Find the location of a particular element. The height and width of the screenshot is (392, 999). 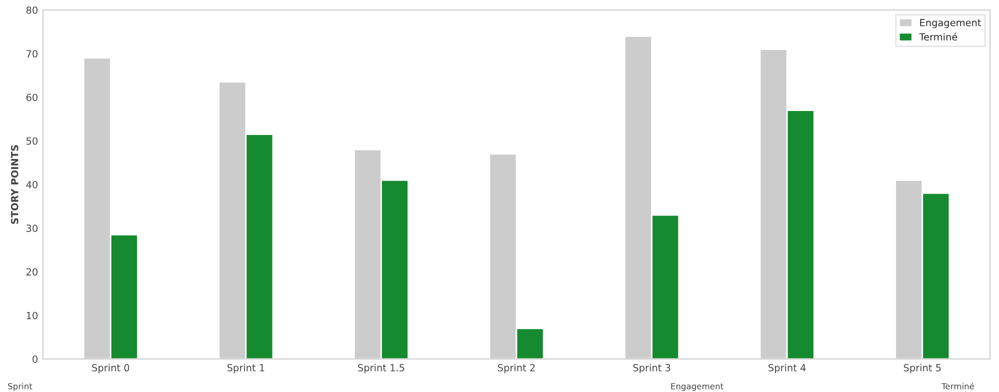

x-tick-label: Sprint 4 is located at coordinates (787, 369).